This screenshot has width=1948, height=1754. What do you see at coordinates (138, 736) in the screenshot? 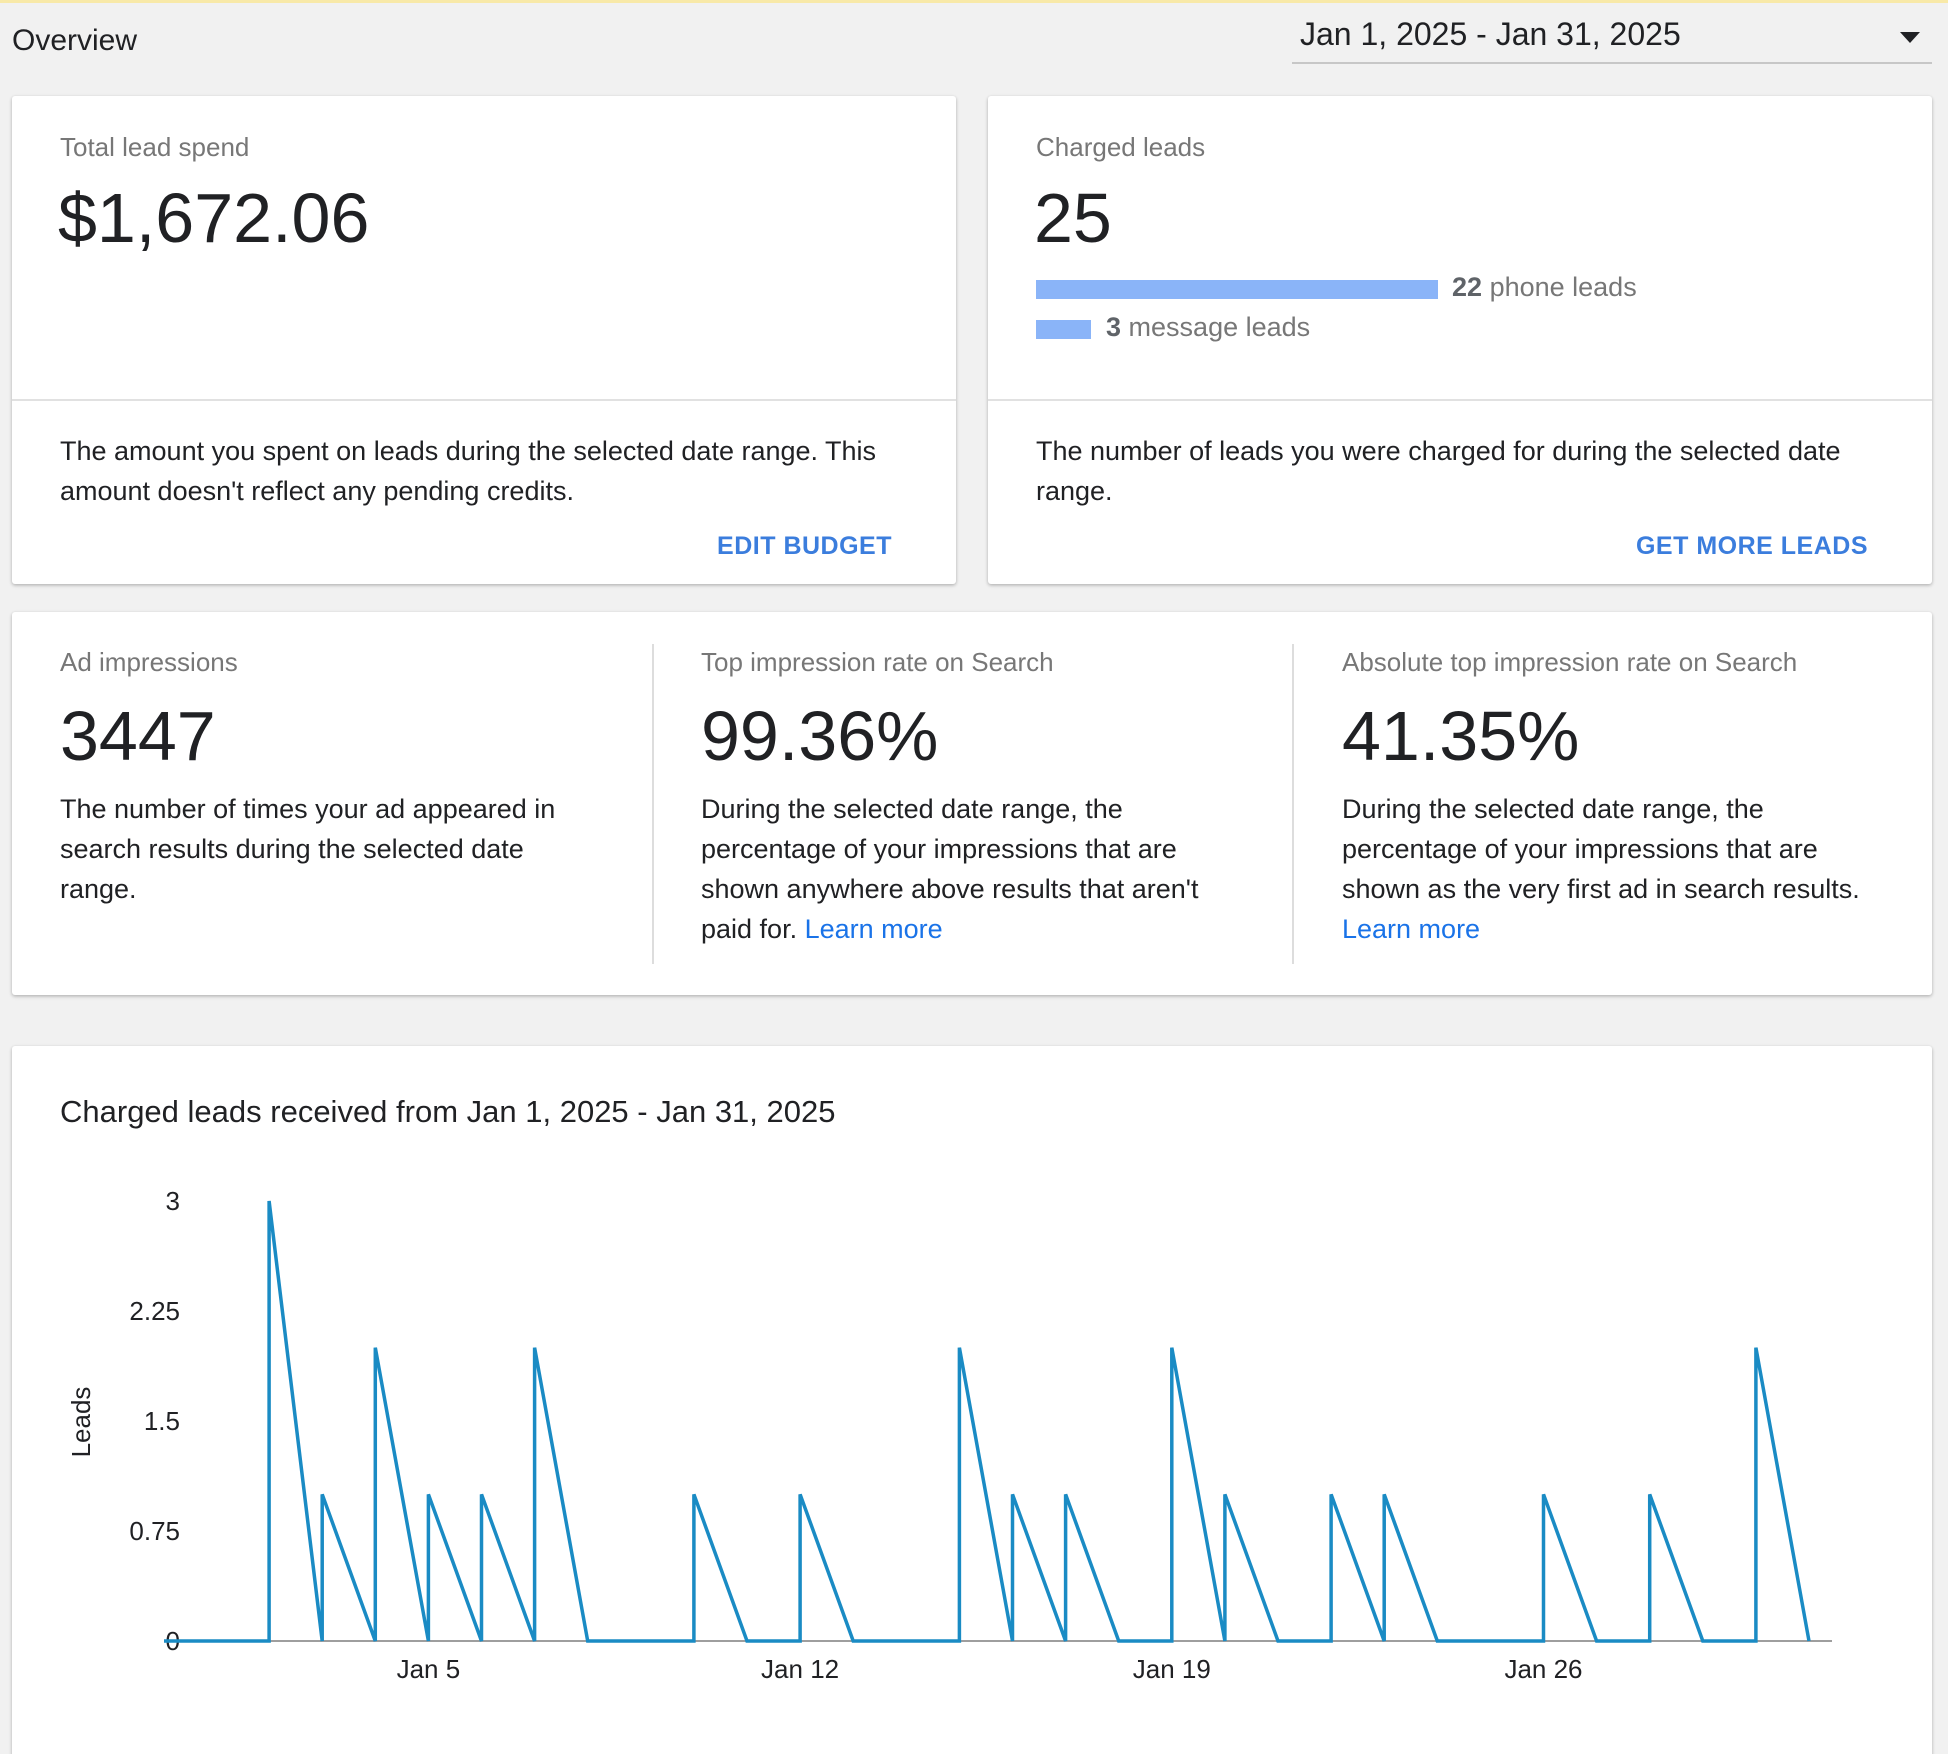
I see `metric-value: 3447` at bounding box center [138, 736].